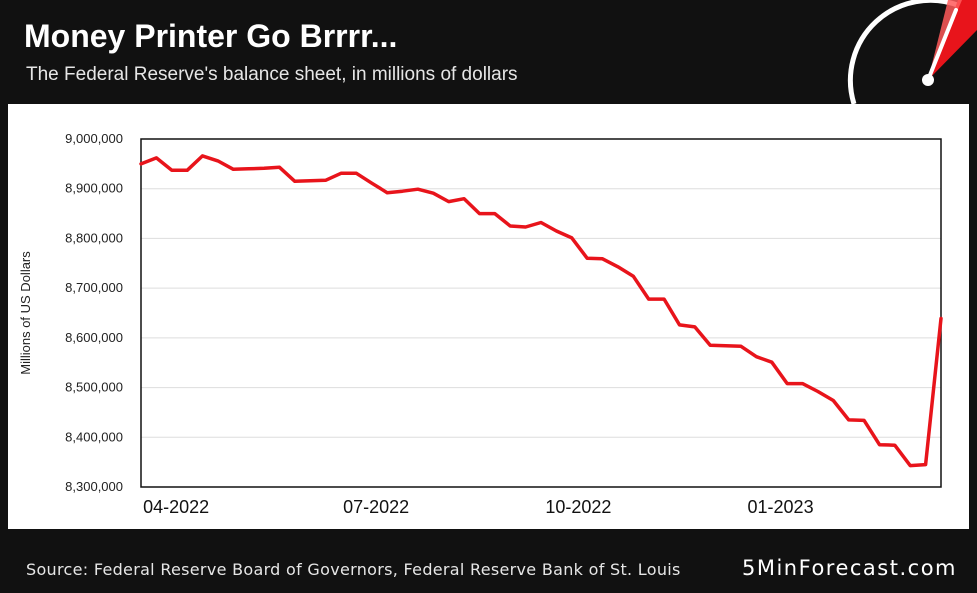 This screenshot has height=593, width=977. I want to click on speedometer-gauge-icon, so click(912, 52).